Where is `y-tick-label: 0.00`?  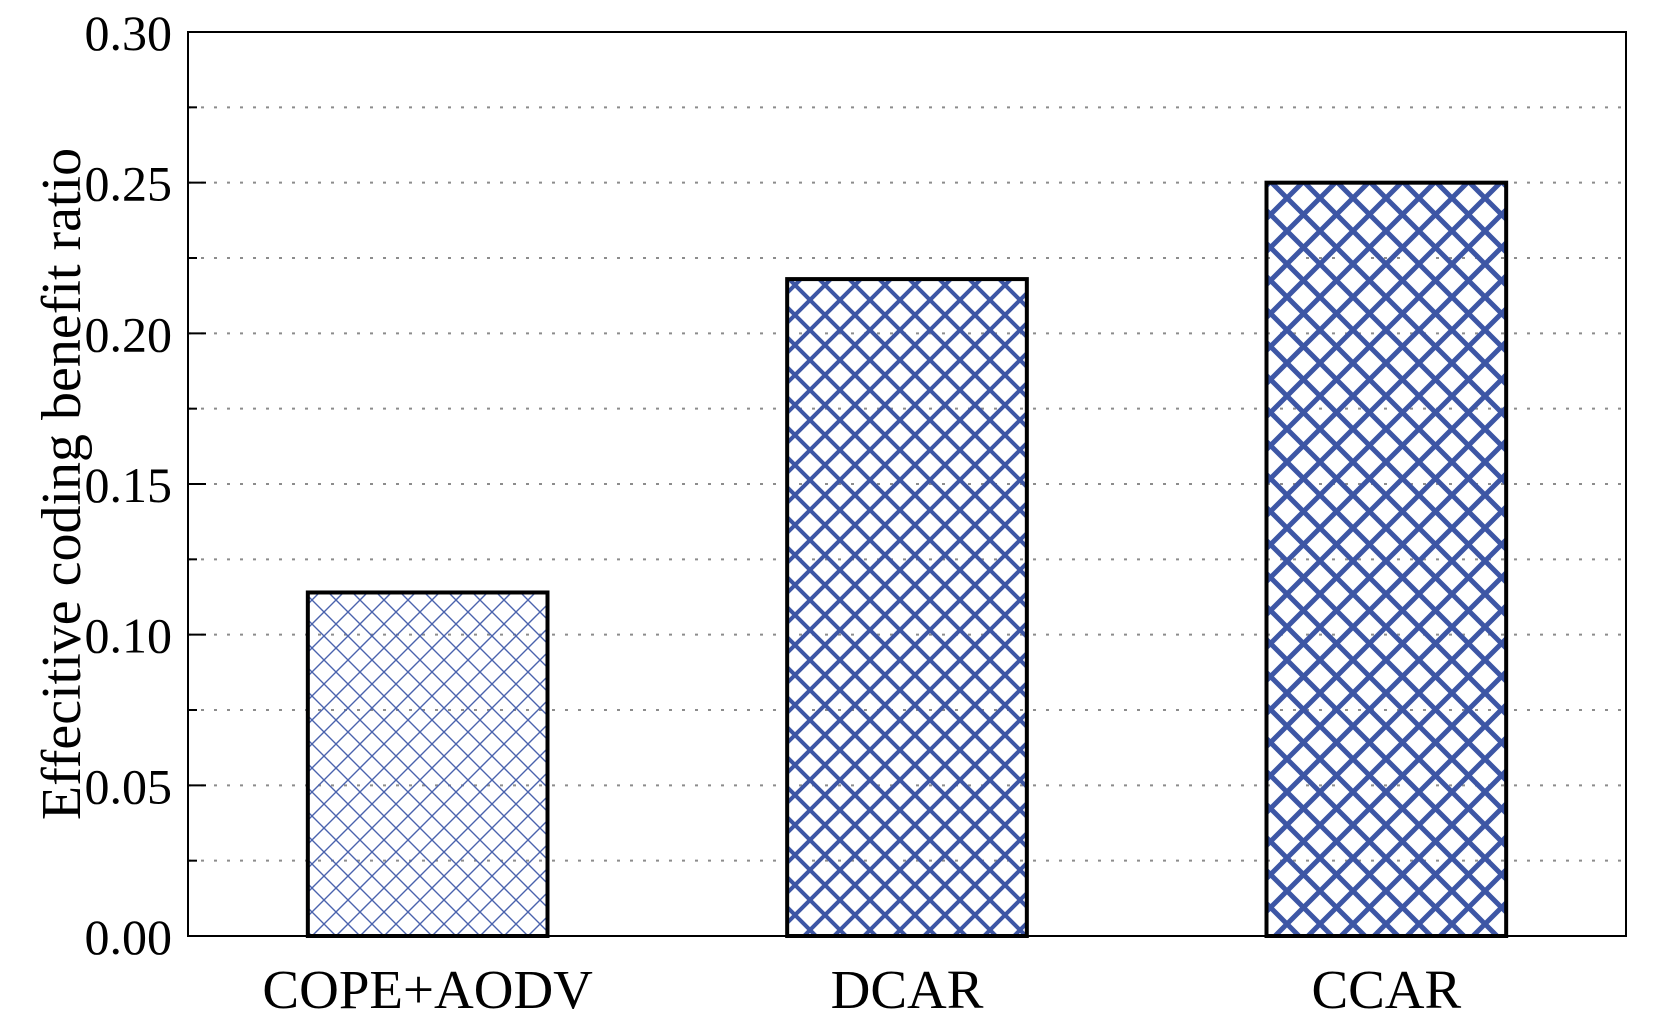
y-tick-label: 0.00 is located at coordinates (129, 937).